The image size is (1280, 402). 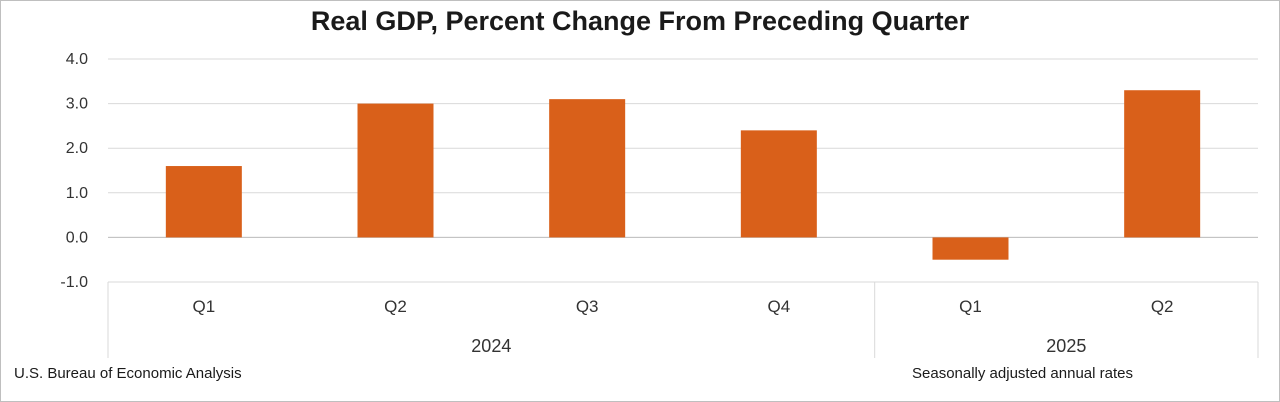 I want to click on y-tick-label: -1.0, so click(x=74, y=282).